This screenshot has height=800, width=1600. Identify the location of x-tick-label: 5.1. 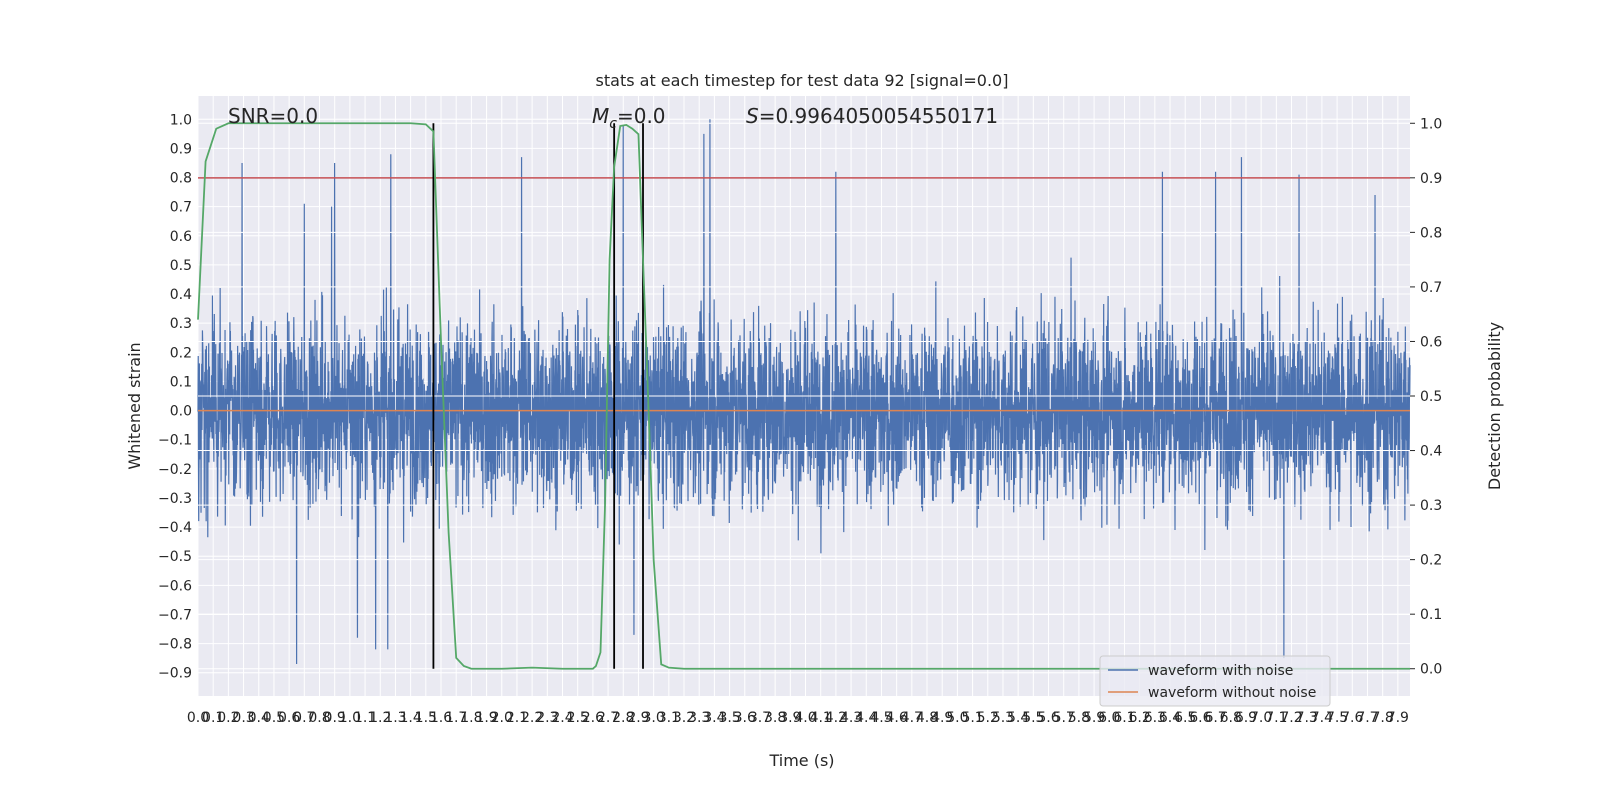
(972, 718).